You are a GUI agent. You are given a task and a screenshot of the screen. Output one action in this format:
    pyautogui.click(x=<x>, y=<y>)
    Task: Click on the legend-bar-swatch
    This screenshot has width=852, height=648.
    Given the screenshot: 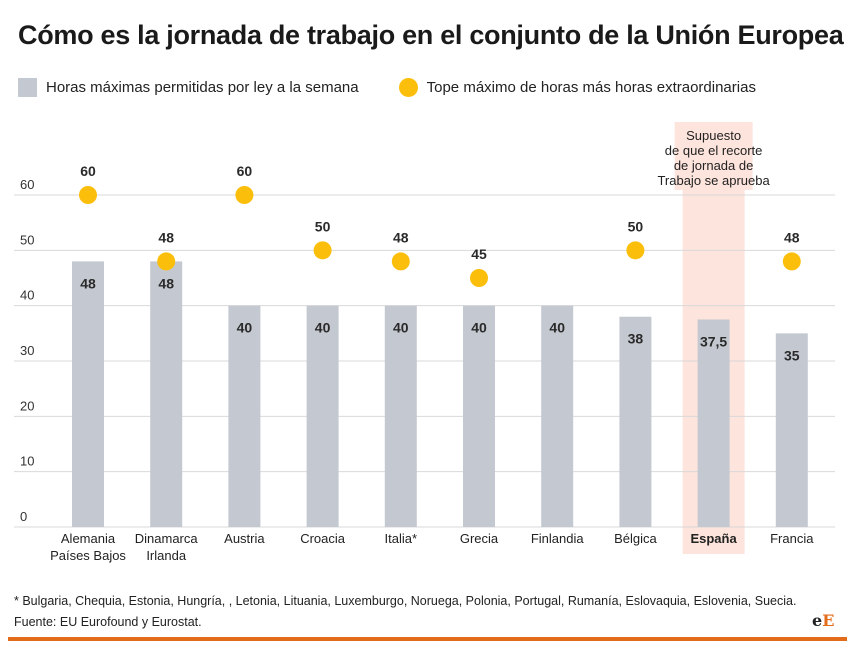 What is the action you would take?
    pyautogui.click(x=27, y=87)
    